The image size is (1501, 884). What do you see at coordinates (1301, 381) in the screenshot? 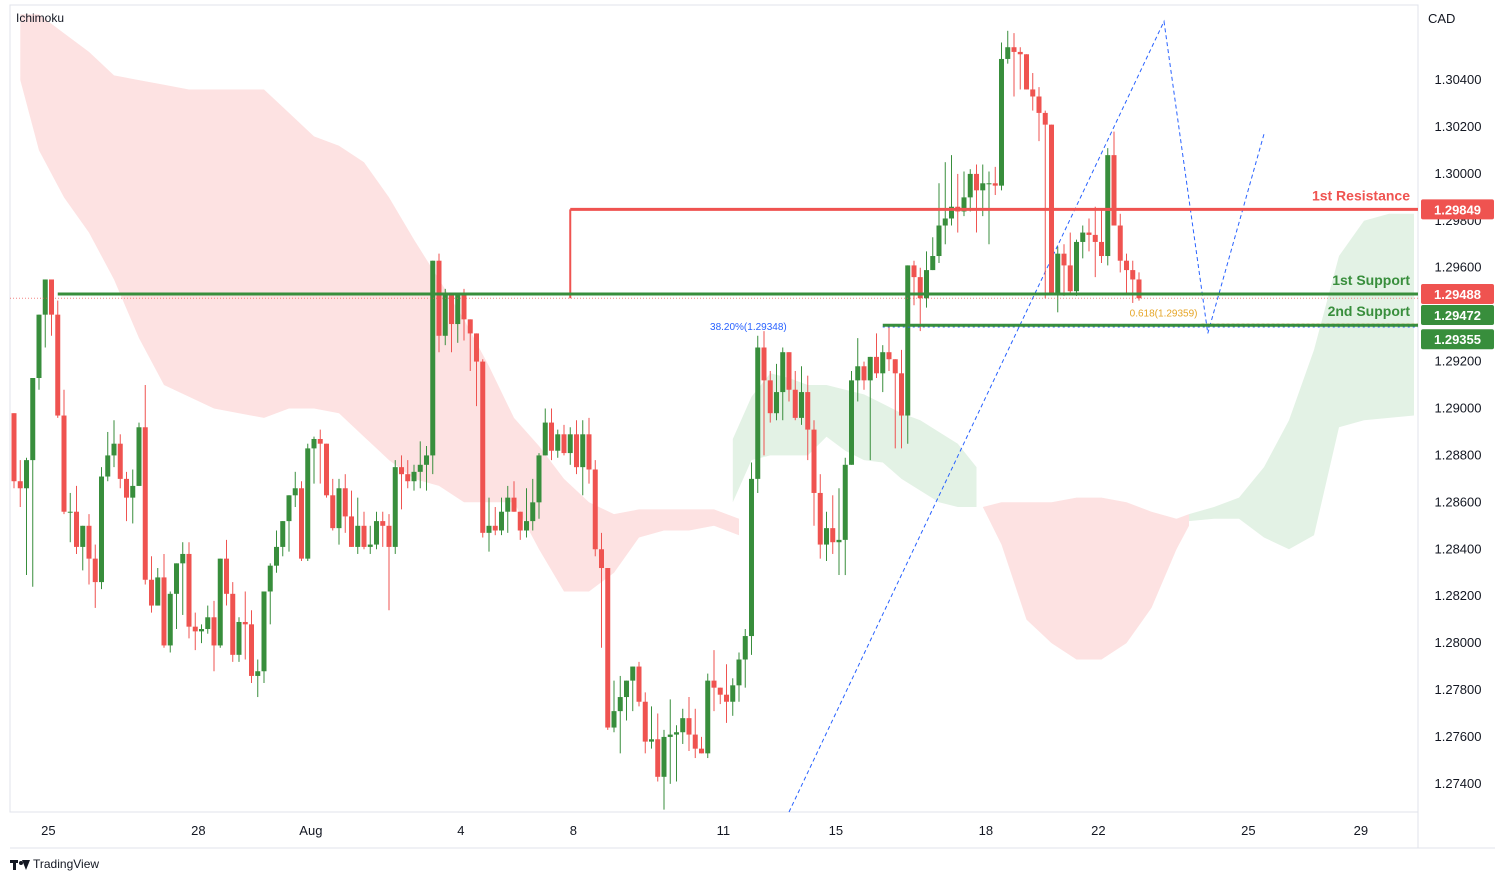
I see `ichimoku-cloud-bullish` at bounding box center [1301, 381].